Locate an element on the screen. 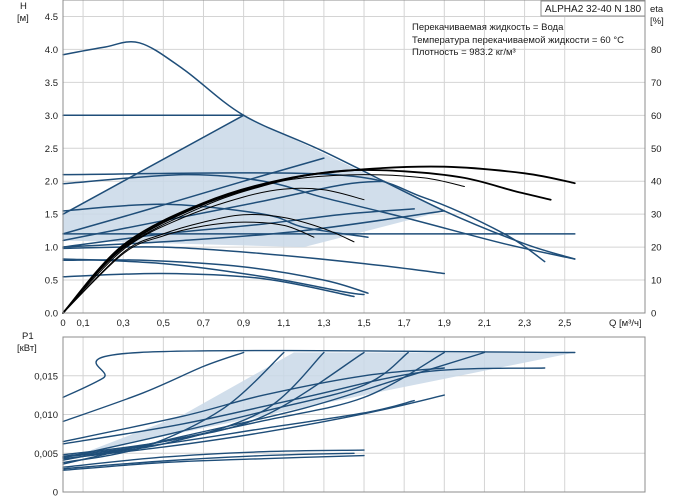  head-tick-label: 3.5 is located at coordinates (51, 83).